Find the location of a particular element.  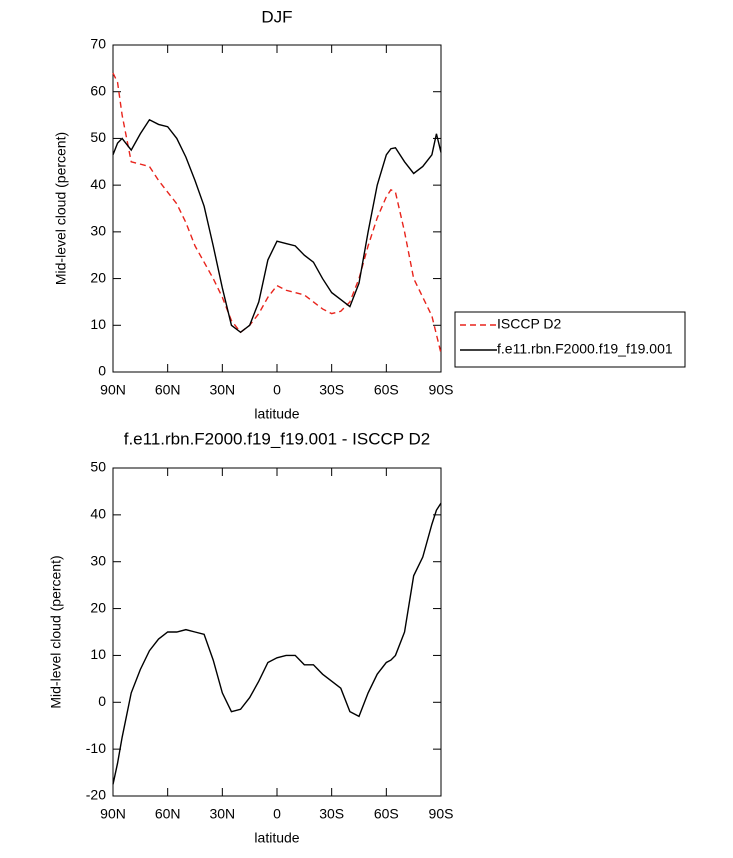

chart-title: DJF is located at coordinates (276, 16).